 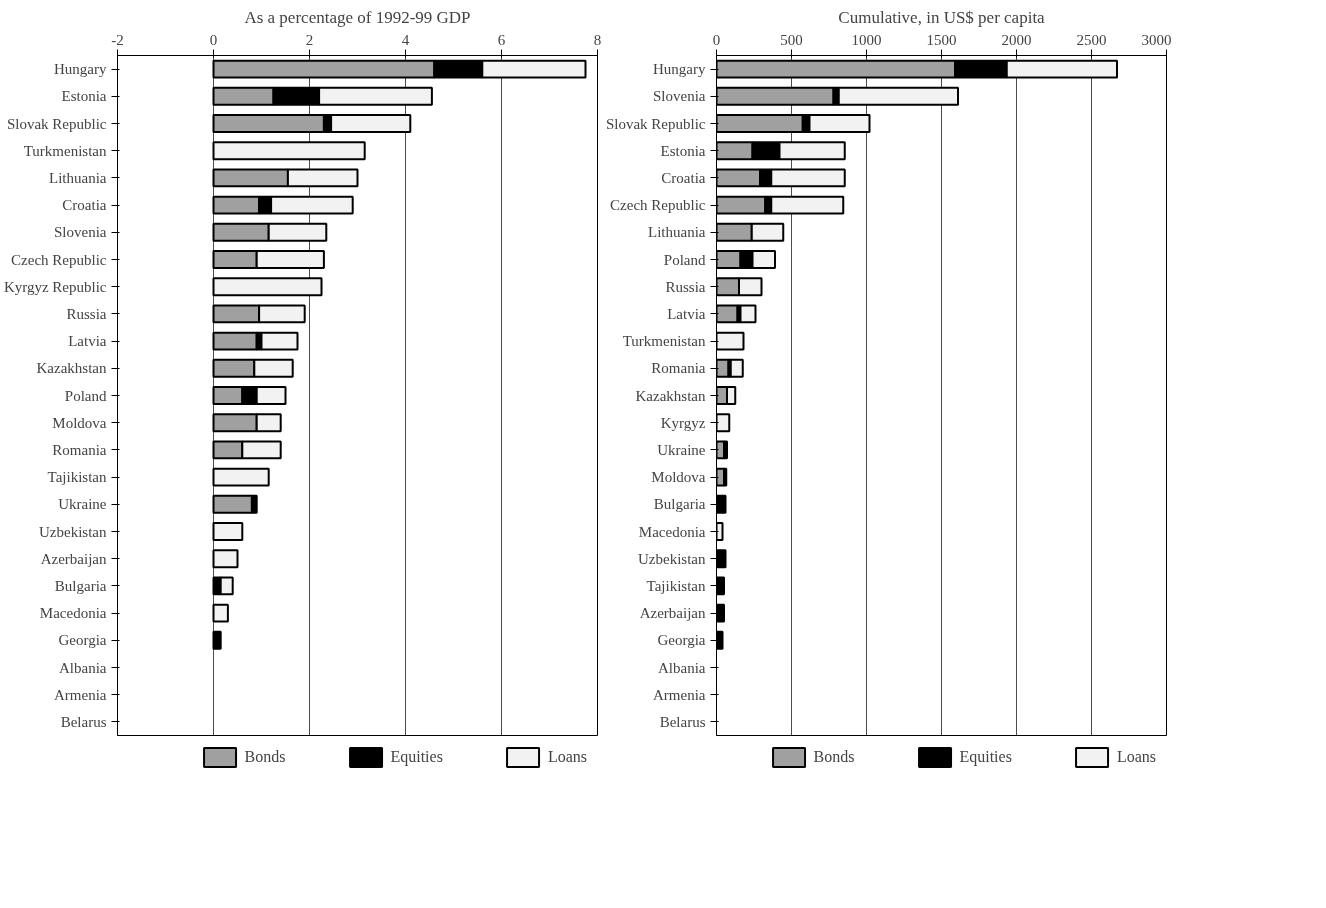 I want to click on y-tick-label: Kyrgyz Republic, so click(x=55, y=286).